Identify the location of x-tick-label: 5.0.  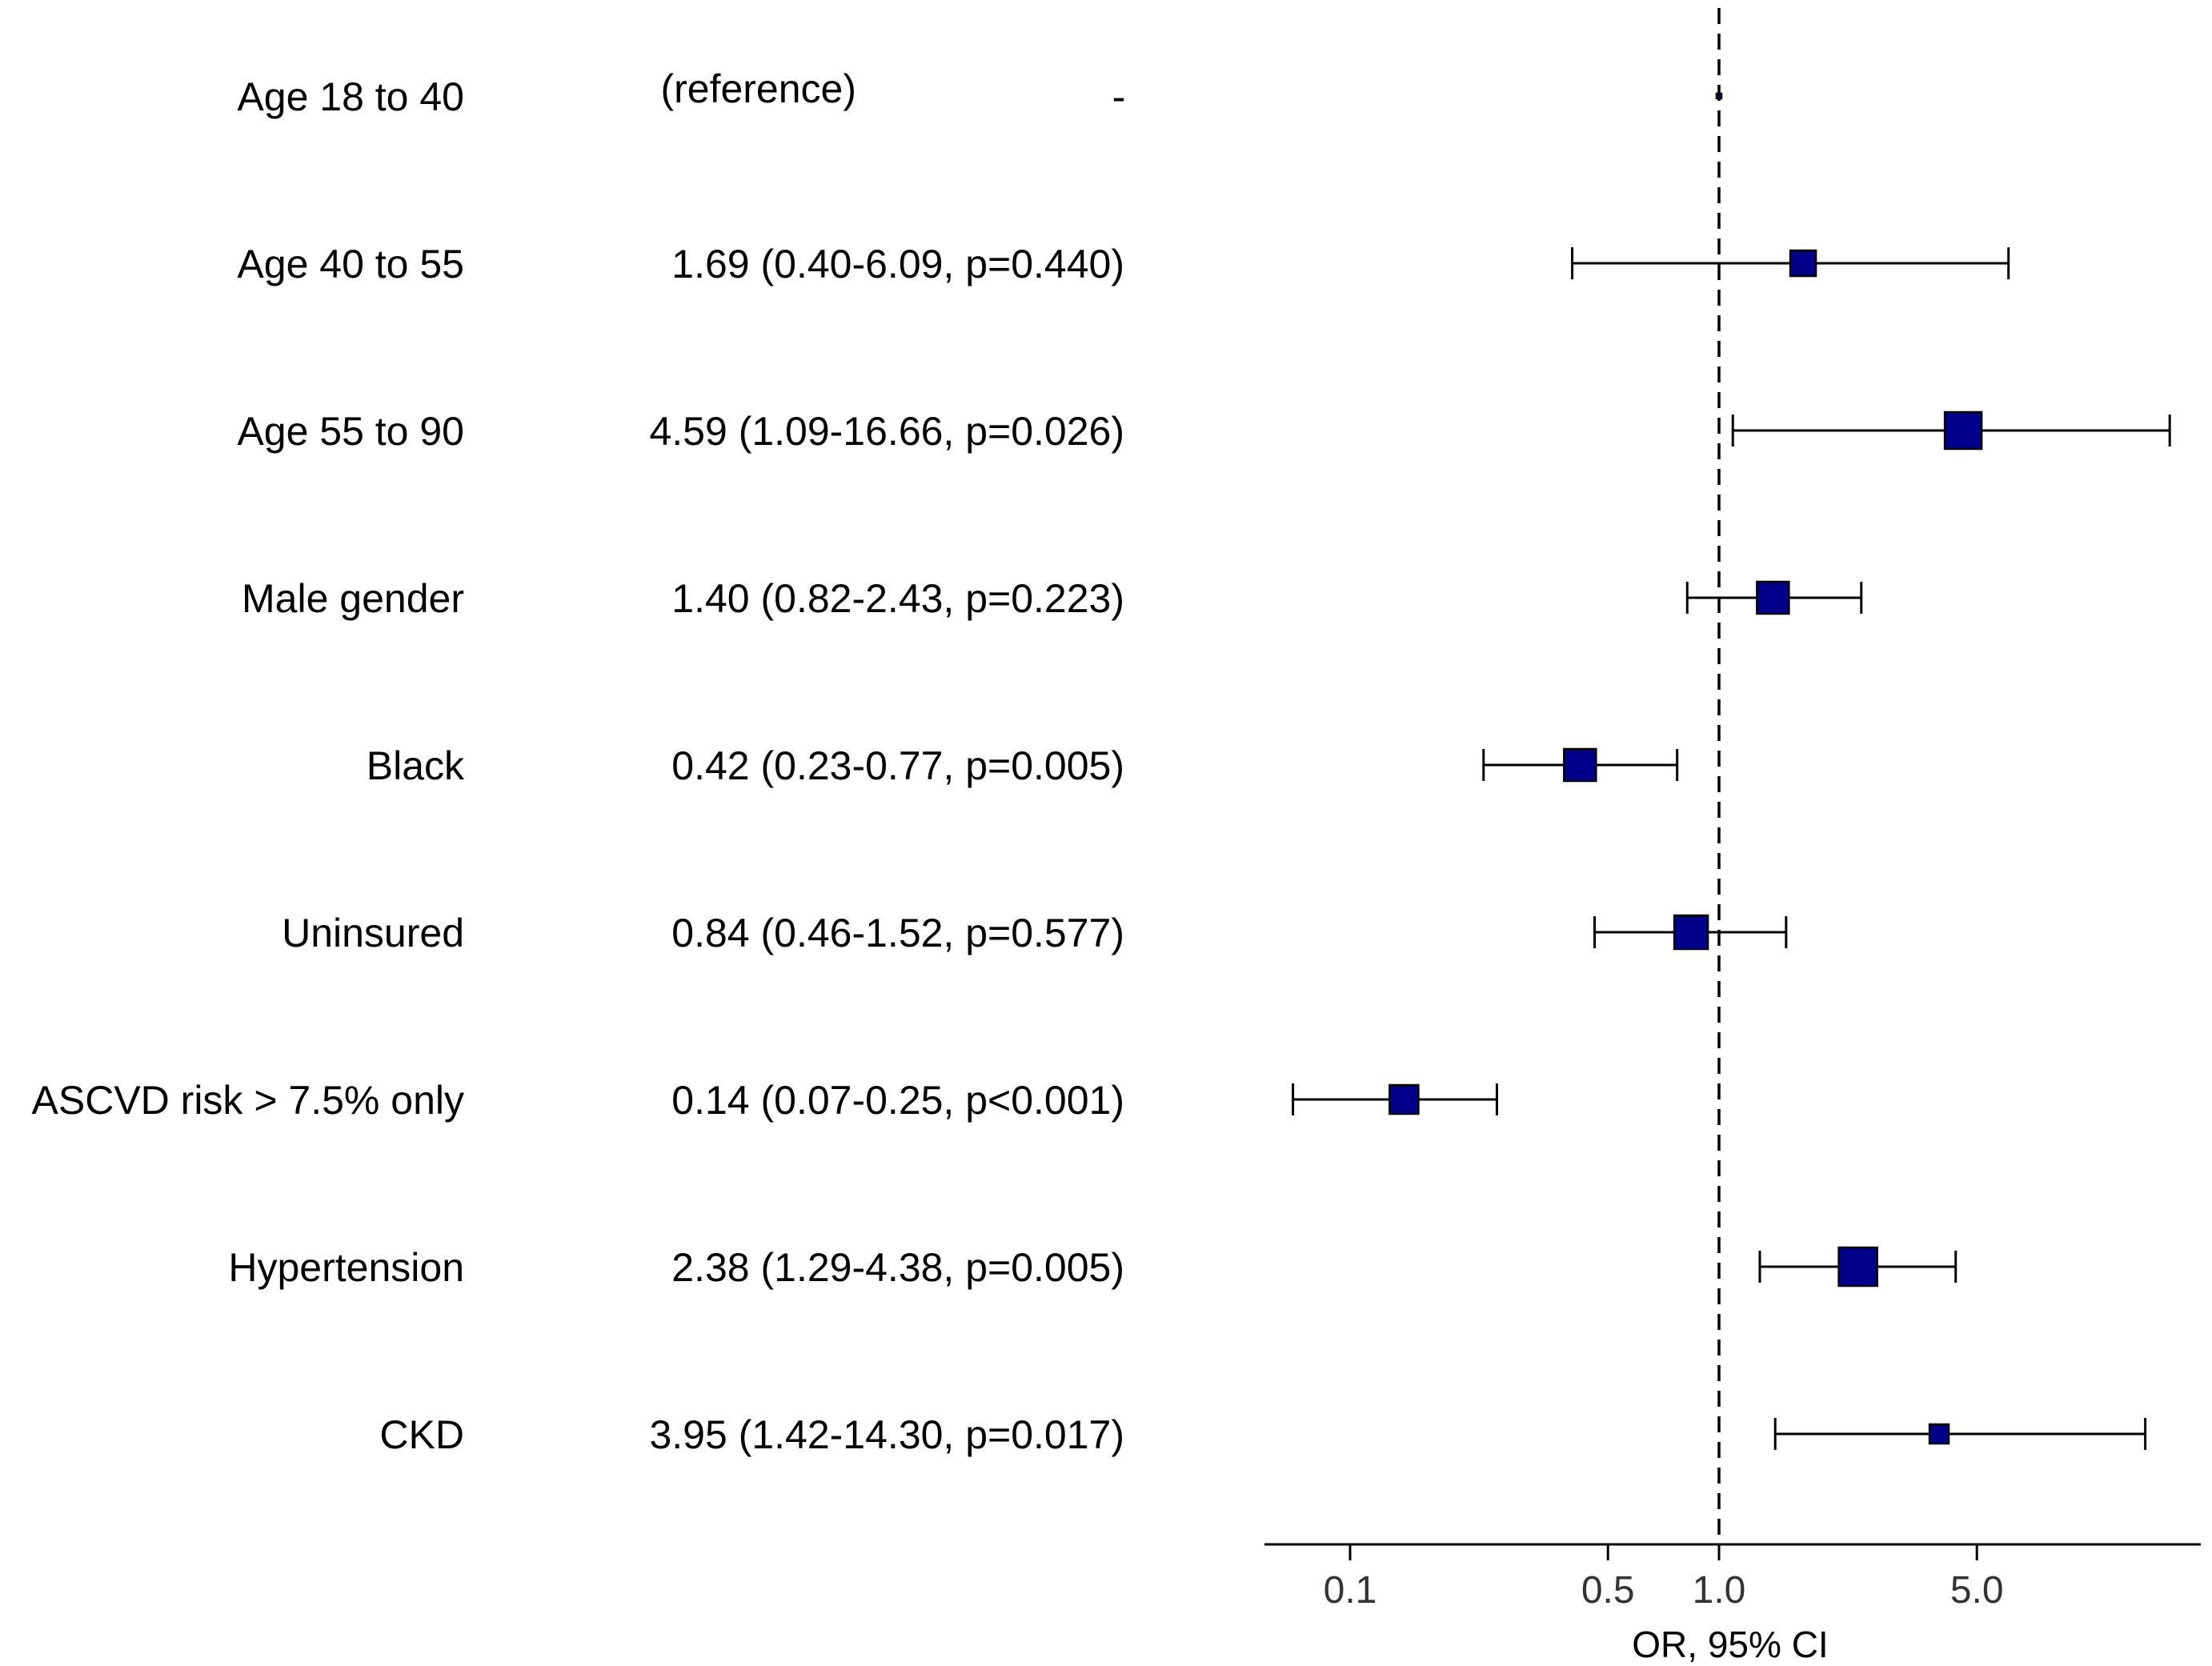
(1977, 1590).